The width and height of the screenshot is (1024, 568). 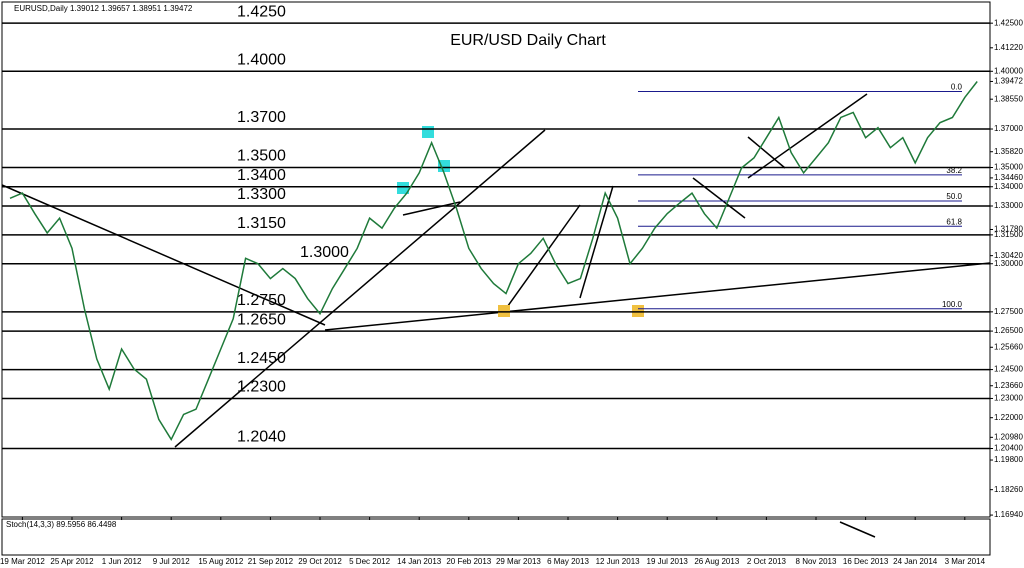 What do you see at coordinates (1008, 128) in the screenshot?
I see `y-tick-label: 1.37000` at bounding box center [1008, 128].